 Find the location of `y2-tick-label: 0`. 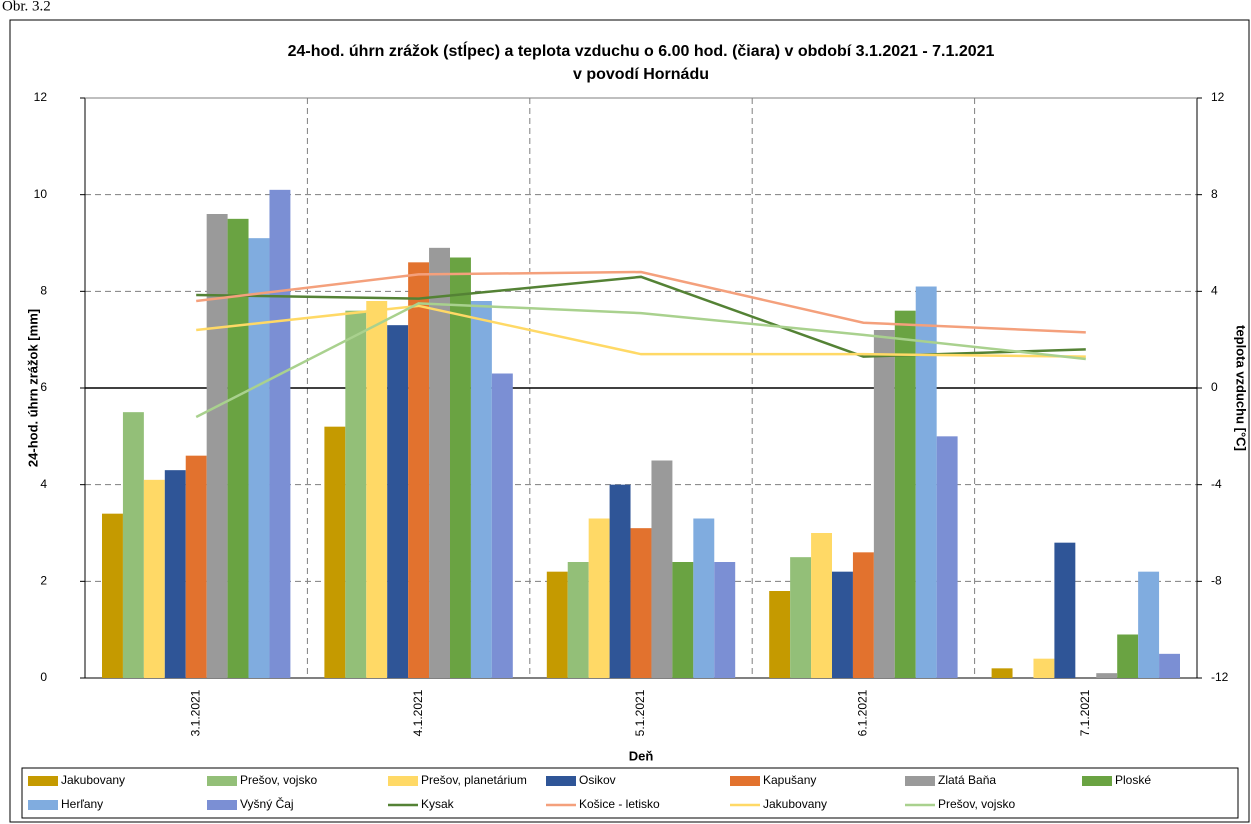

y2-tick-label: 0 is located at coordinates (1214, 387).